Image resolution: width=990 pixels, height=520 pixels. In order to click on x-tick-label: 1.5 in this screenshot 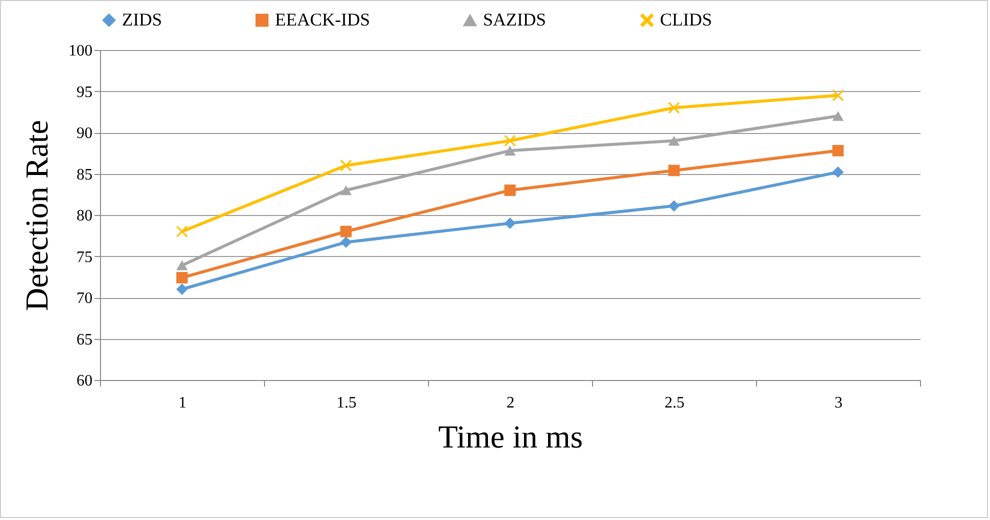, I will do `click(346, 403)`.